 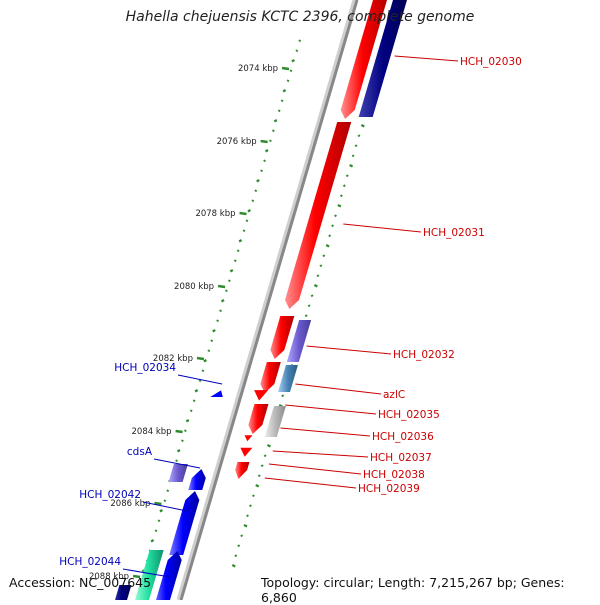 What do you see at coordinates (258, 69) in the screenshot?
I see `ruler-tick-label: 2074 kbp` at bounding box center [258, 69].